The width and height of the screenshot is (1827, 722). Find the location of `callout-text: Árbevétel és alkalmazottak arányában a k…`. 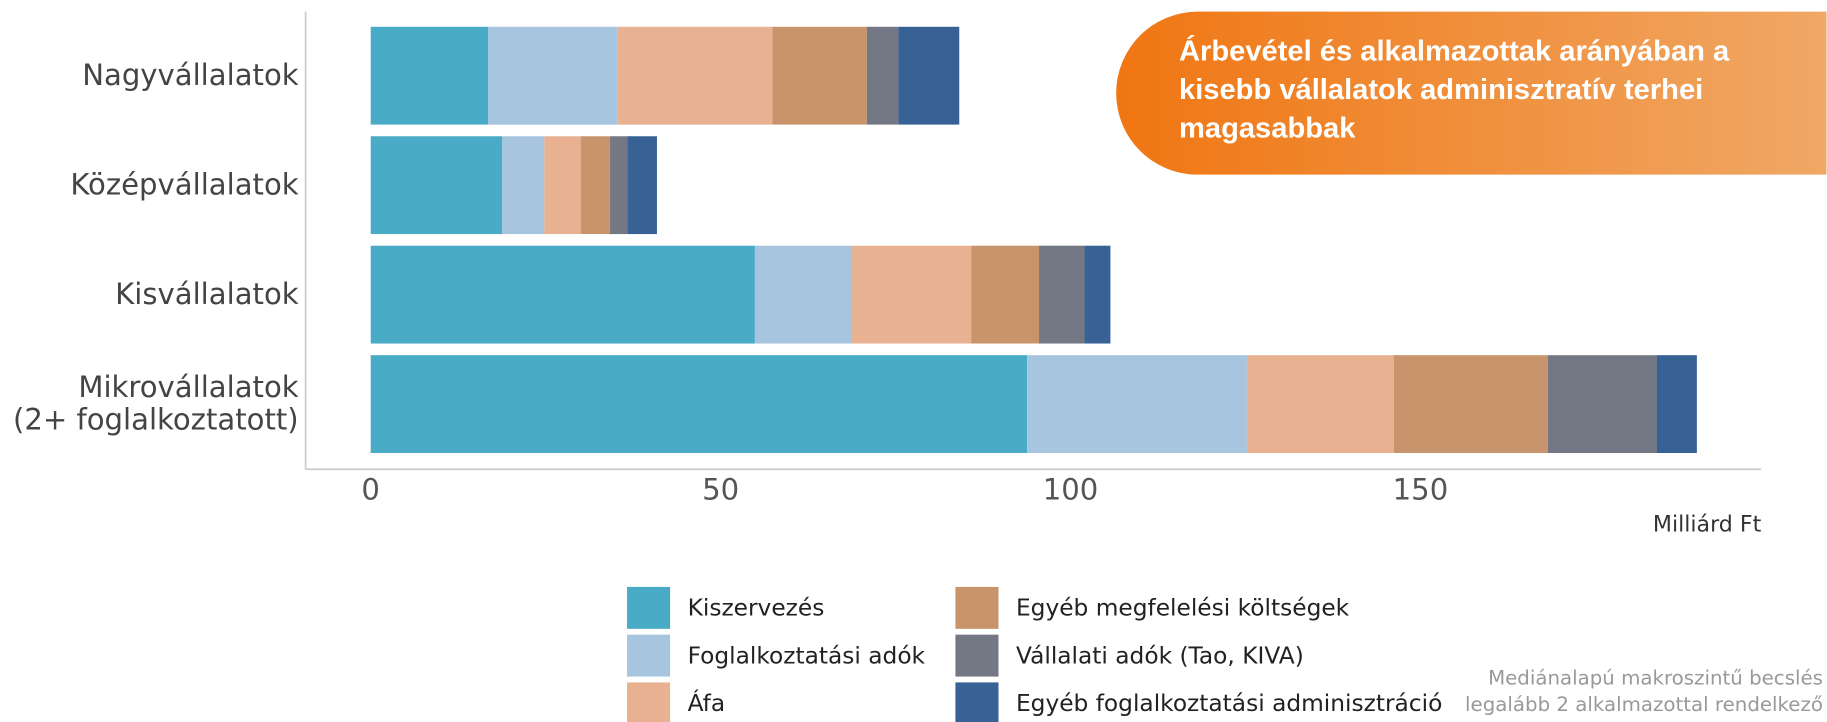

callout-text: Árbevétel és alkalmazottak arányában a k… is located at coordinates (1454, 89).